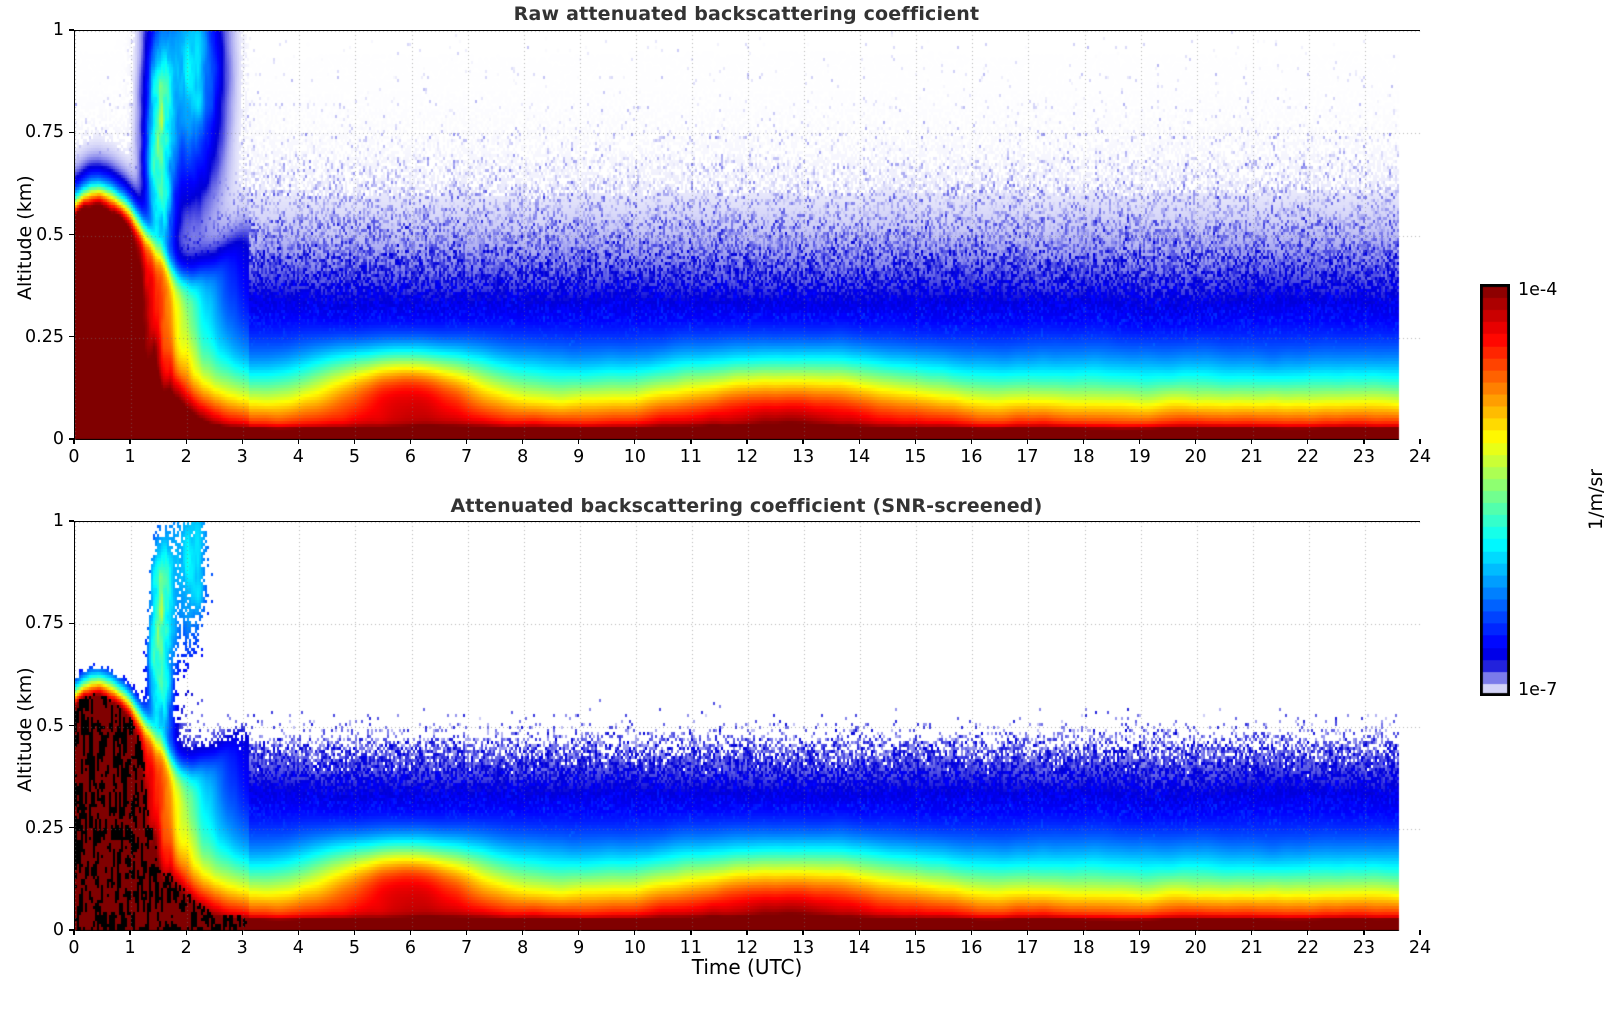  Describe the element at coordinates (44, 336) in the screenshot. I see `y-tick-label: 0.25` at that location.